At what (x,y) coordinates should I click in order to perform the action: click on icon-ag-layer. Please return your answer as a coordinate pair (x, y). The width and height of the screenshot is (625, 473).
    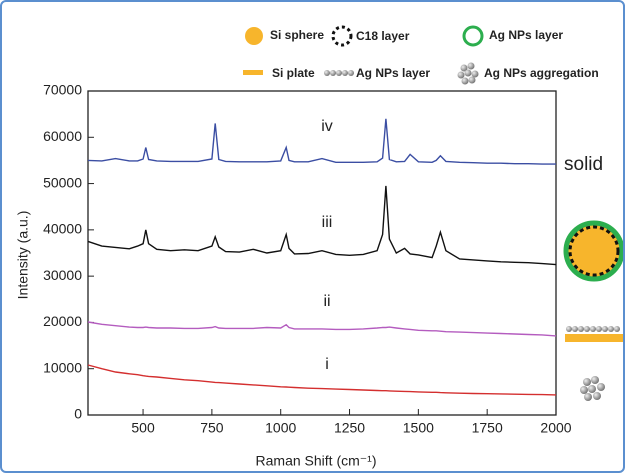
    Looking at the image, I should click on (473, 36).